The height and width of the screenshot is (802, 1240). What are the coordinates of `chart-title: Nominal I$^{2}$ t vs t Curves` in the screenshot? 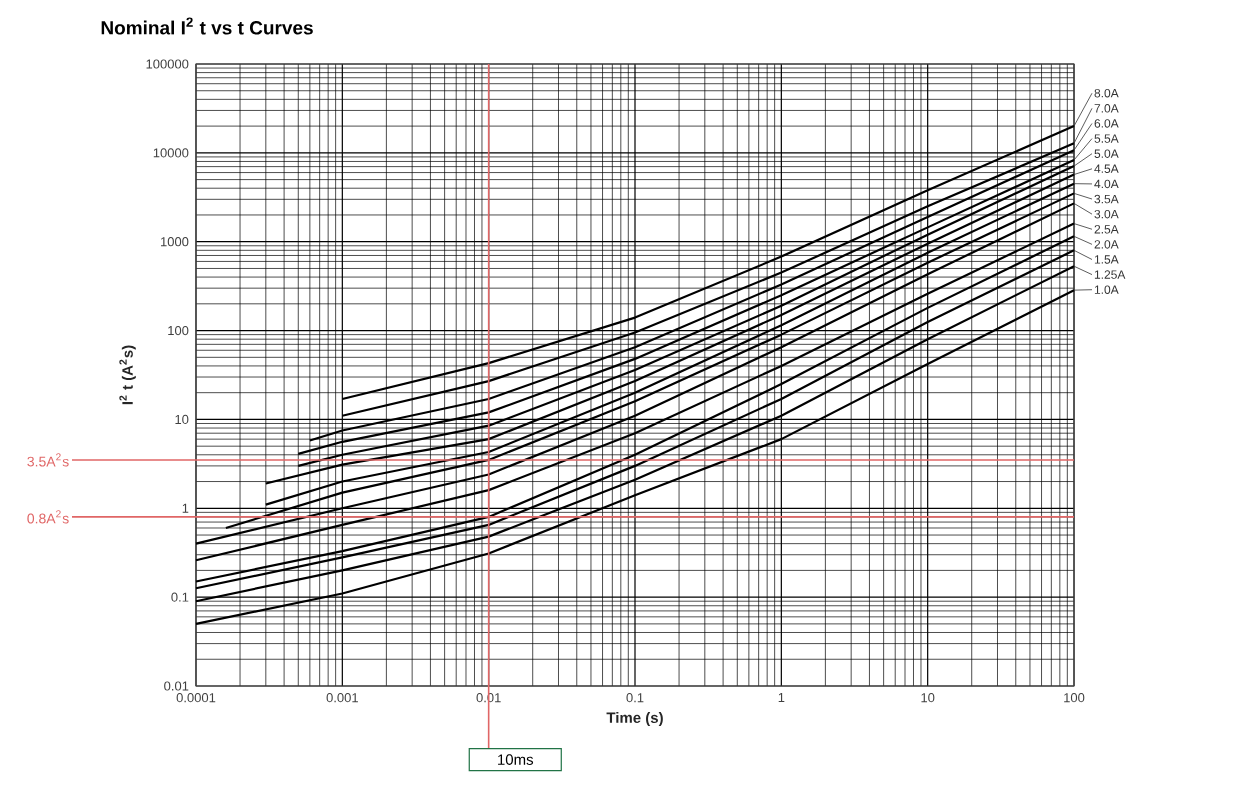 It's located at (207, 26).